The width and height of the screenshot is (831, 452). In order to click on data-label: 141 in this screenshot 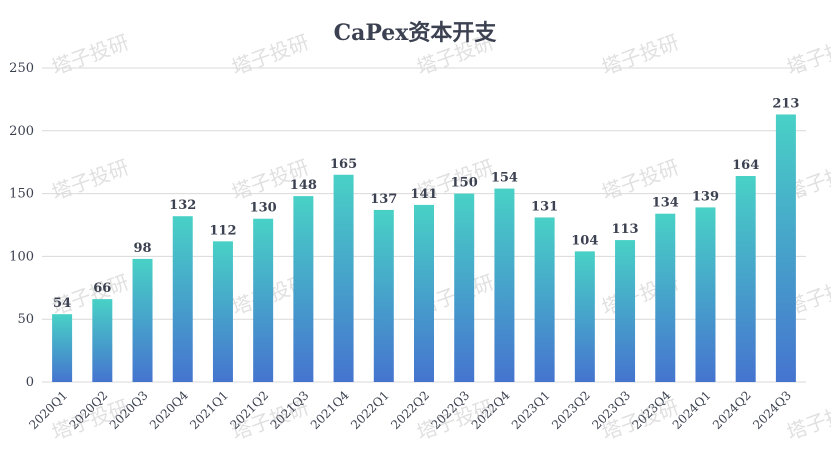, I will do `click(423, 194)`.